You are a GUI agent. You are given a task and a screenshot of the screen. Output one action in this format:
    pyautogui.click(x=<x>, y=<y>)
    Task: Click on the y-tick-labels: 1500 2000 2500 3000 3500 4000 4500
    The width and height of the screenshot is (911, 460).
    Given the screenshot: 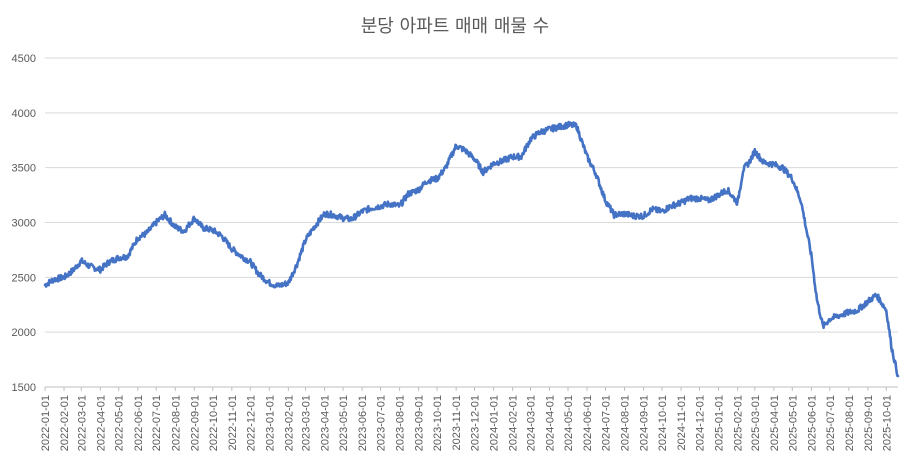 What is the action you would take?
    pyautogui.click(x=24, y=223)
    